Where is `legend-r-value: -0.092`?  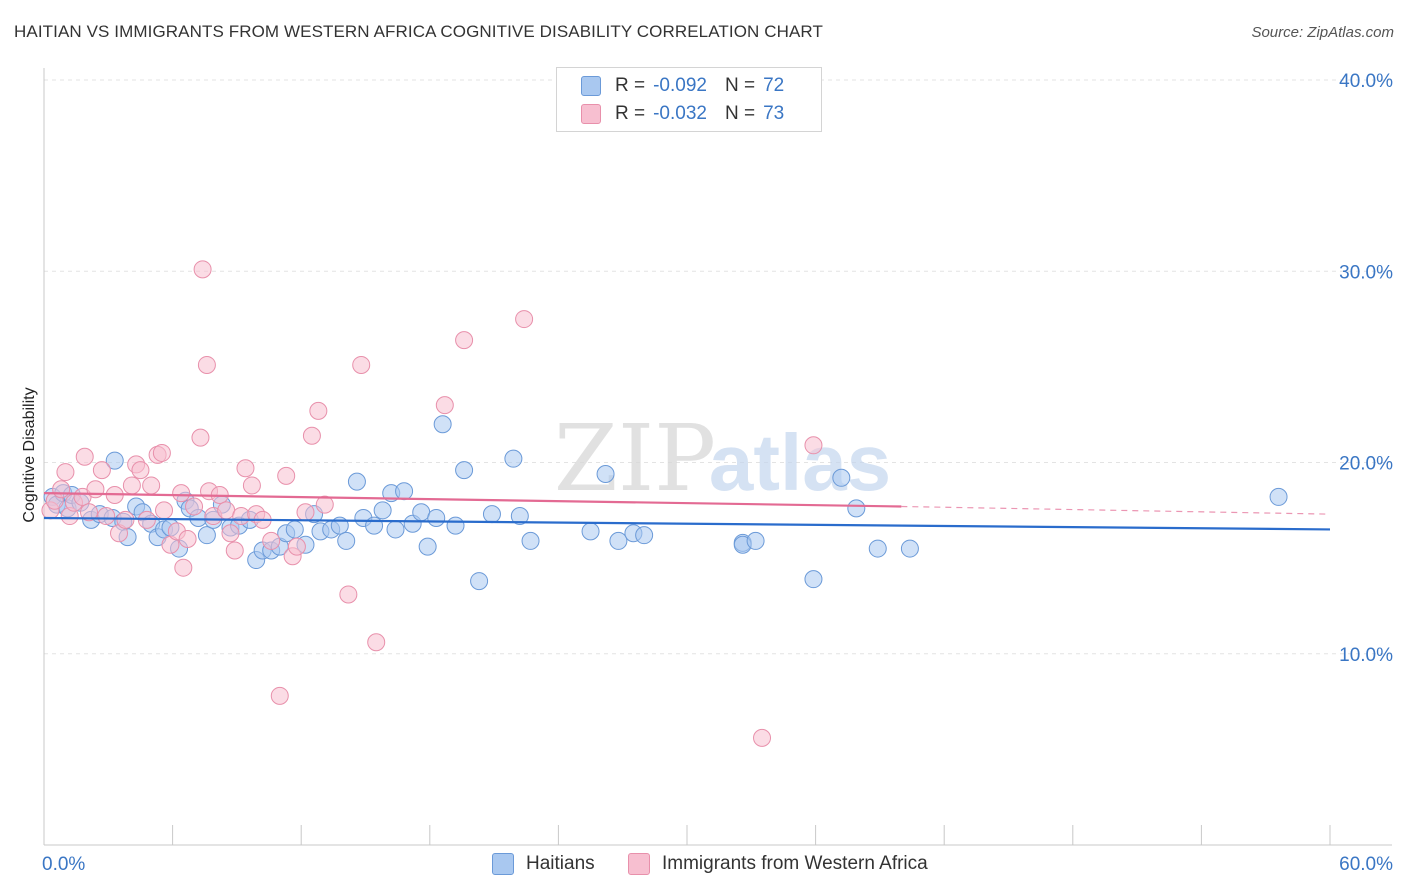 legend-r-value: -0.092 is located at coordinates (680, 85).